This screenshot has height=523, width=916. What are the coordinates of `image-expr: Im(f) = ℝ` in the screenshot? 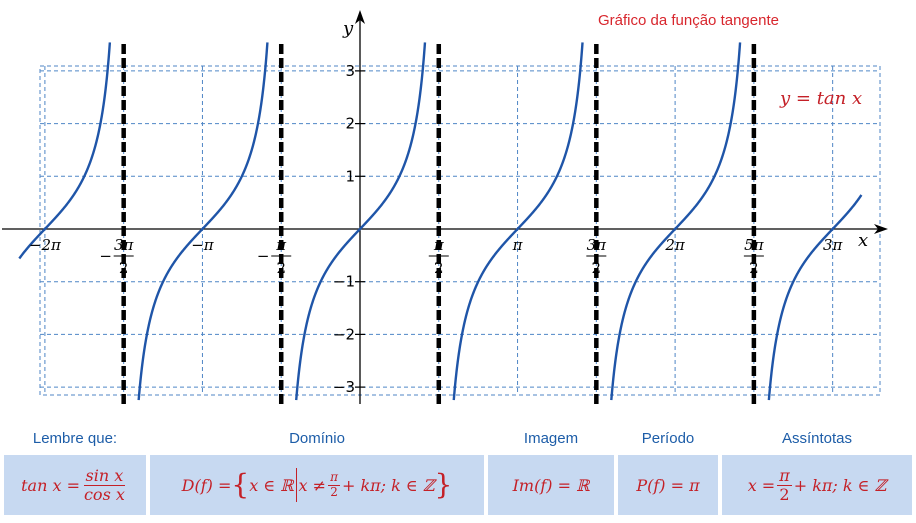 It's located at (551, 485).